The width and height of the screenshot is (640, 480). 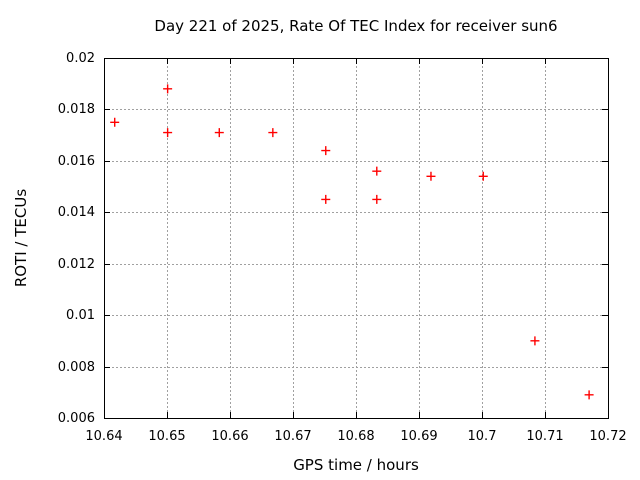 I want to click on x-tick-label: 10.69, so click(x=418, y=436).